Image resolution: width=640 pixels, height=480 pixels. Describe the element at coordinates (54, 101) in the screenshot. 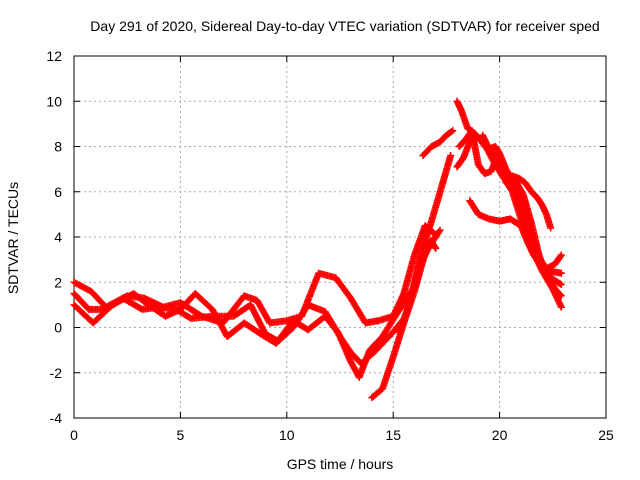

I see `y-tick-label: 10` at that location.